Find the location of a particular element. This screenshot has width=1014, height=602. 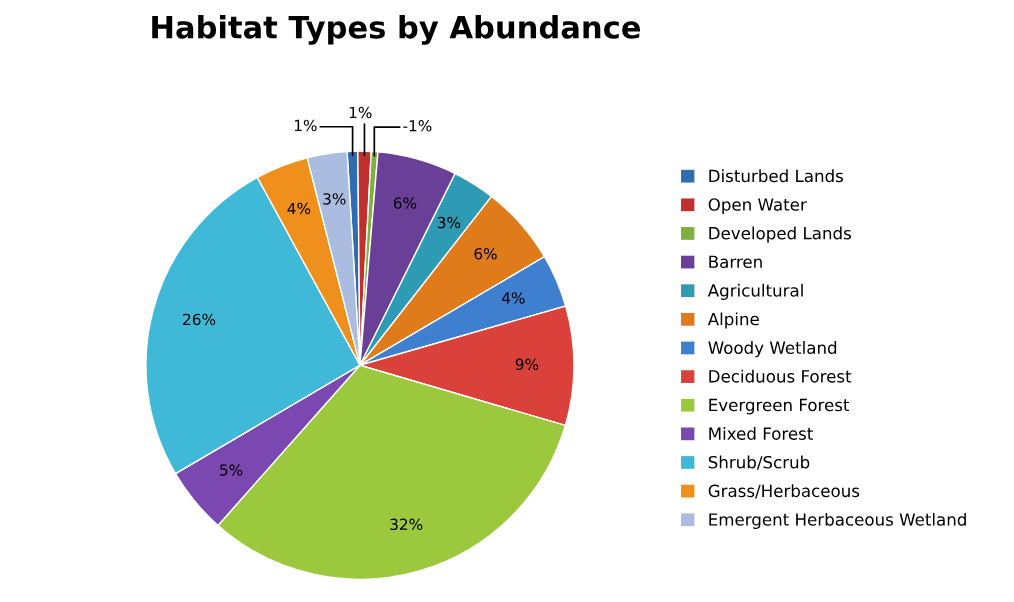

legend-label: Agricultural is located at coordinates (755, 291).